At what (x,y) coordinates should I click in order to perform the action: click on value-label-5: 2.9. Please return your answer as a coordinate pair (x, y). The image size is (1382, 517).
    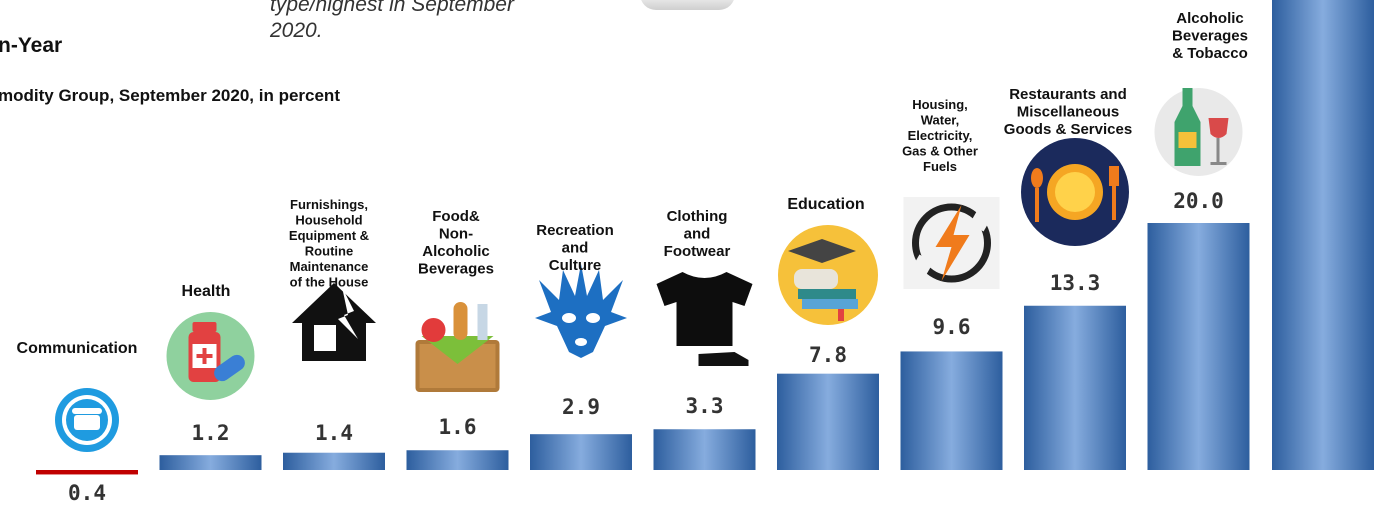
    Looking at the image, I should click on (581, 407).